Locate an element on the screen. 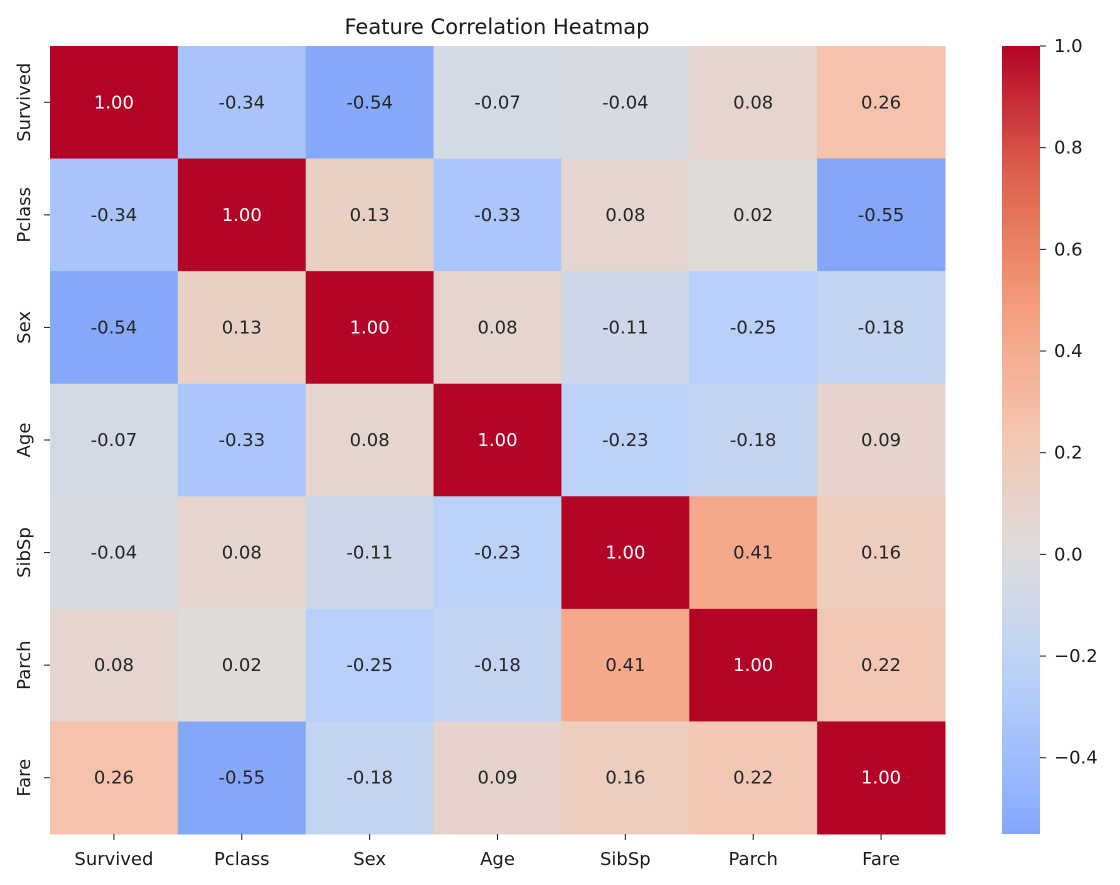 The width and height of the screenshot is (1120, 885). colorbar-ticks: −0.4 −0.2 0.0 0.2 0.4 0.6 0.8 1.0 is located at coordinates (1069, 402).